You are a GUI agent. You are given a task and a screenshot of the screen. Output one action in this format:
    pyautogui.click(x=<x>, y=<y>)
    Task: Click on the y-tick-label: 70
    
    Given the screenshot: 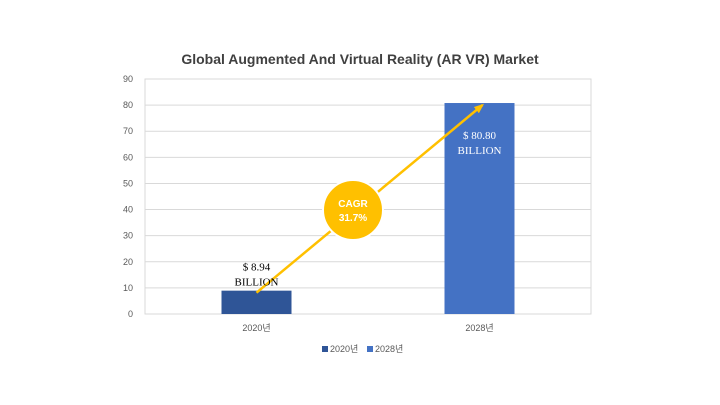 What is the action you would take?
    pyautogui.click(x=128, y=131)
    